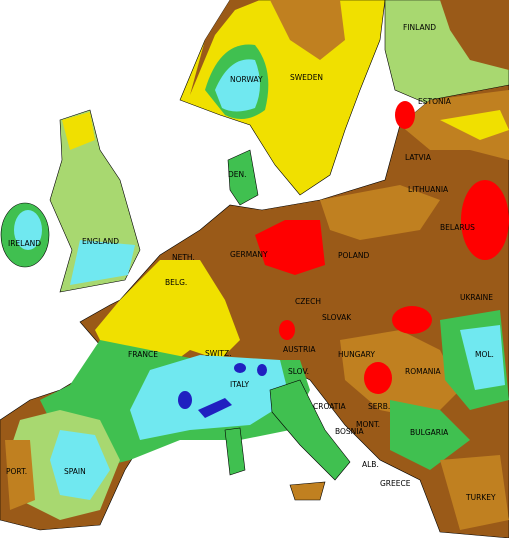 The width and height of the screenshot is (509, 538). What do you see at coordinates (354, 255) in the screenshot?
I see `country-label: POLAND` at bounding box center [354, 255].